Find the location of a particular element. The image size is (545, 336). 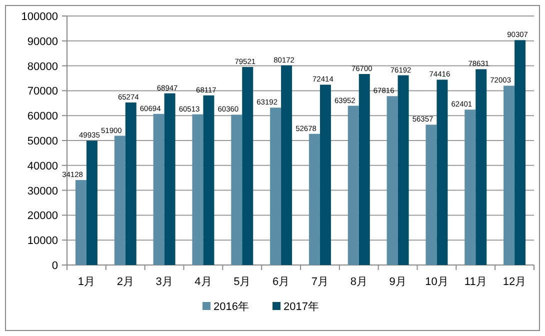

y-tick-label: 30000 is located at coordinates (42, 191).